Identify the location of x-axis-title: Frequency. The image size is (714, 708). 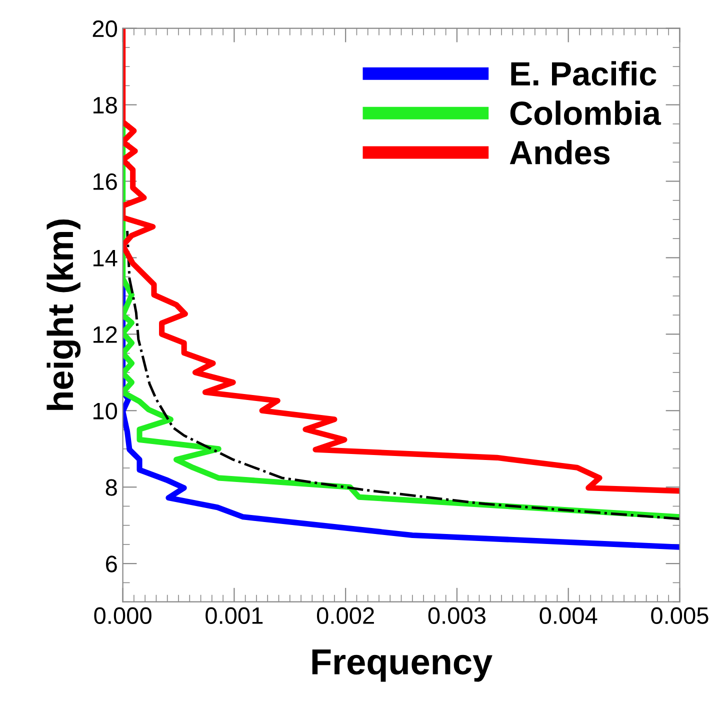
(402, 665).